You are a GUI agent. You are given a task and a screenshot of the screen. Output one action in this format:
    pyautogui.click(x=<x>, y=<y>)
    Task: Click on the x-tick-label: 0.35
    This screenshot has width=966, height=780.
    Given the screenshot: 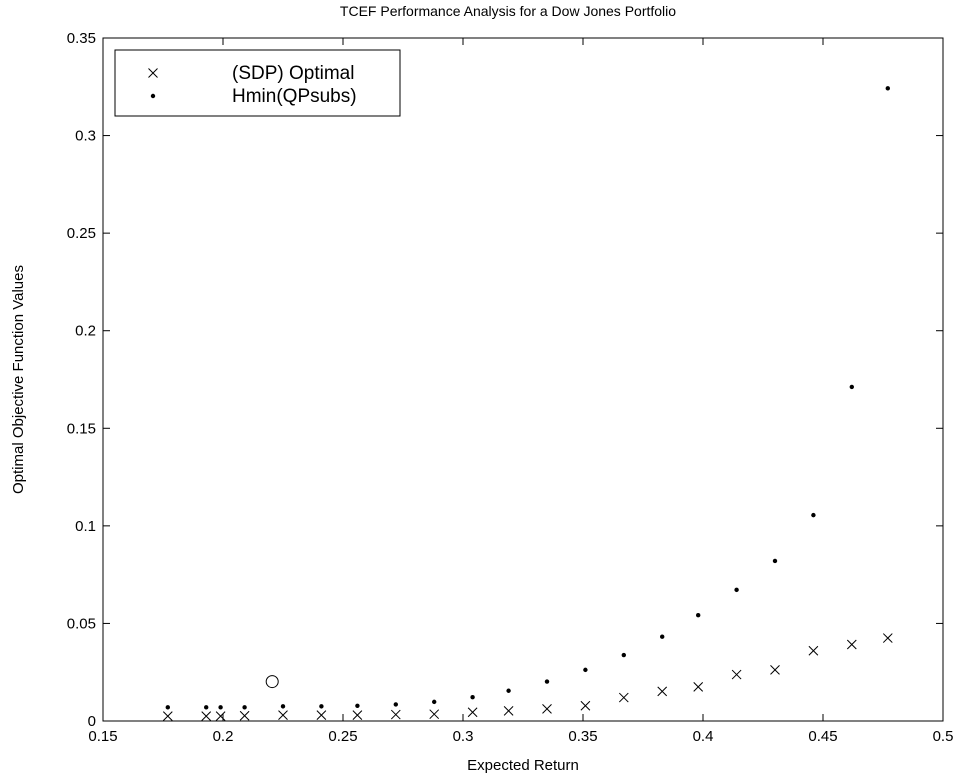 What is the action you would take?
    pyautogui.click(x=582, y=736)
    